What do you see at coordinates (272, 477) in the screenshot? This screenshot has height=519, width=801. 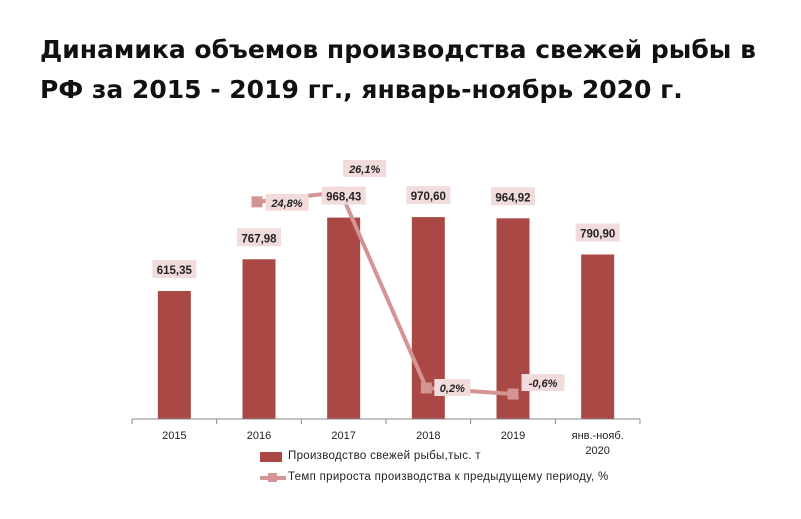 I see `legend-line-marker` at bounding box center [272, 477].